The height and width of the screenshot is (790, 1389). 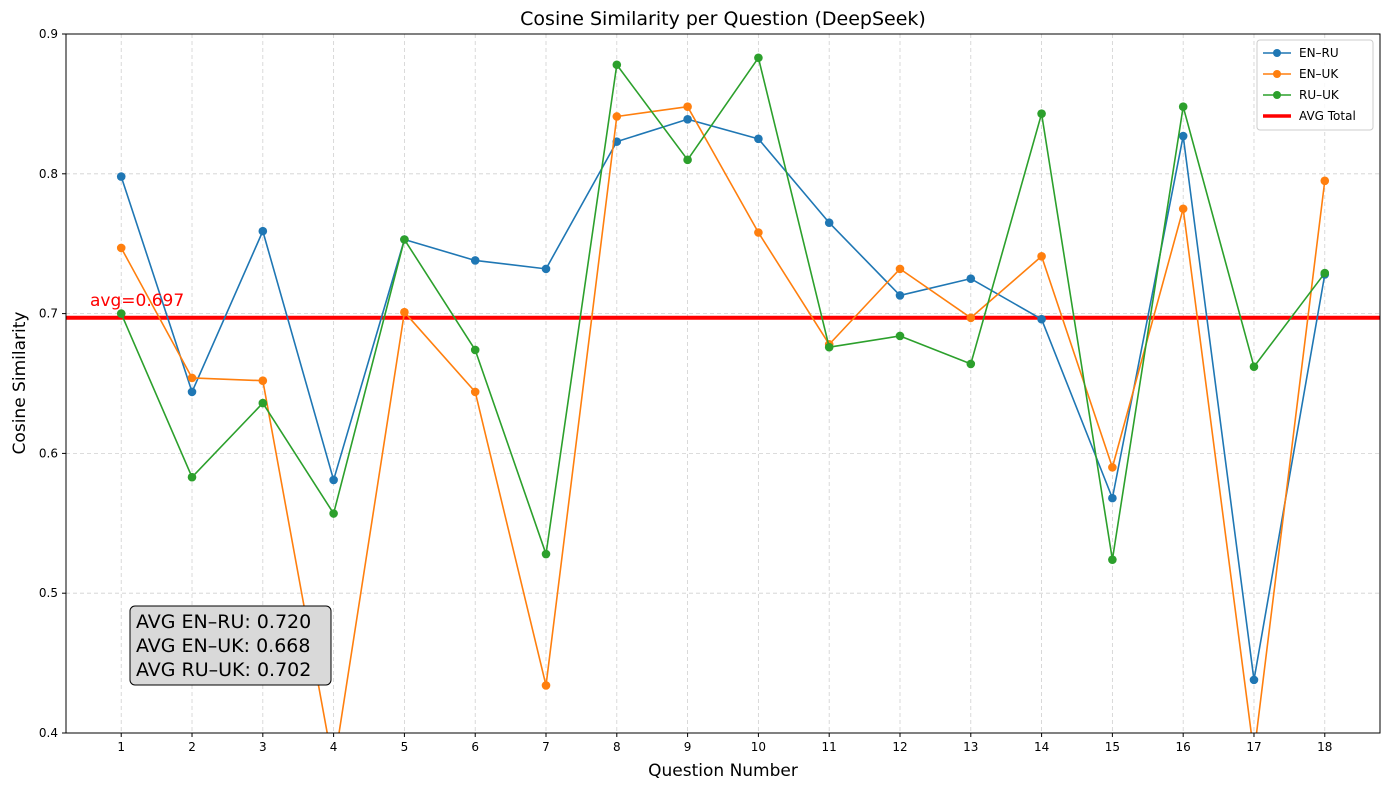 What do you see at coordinates (223, 646) in the screenshot?
I see `stats-en-uk: AVG EN–UK: 0.668` at bounding box center [223, 646].